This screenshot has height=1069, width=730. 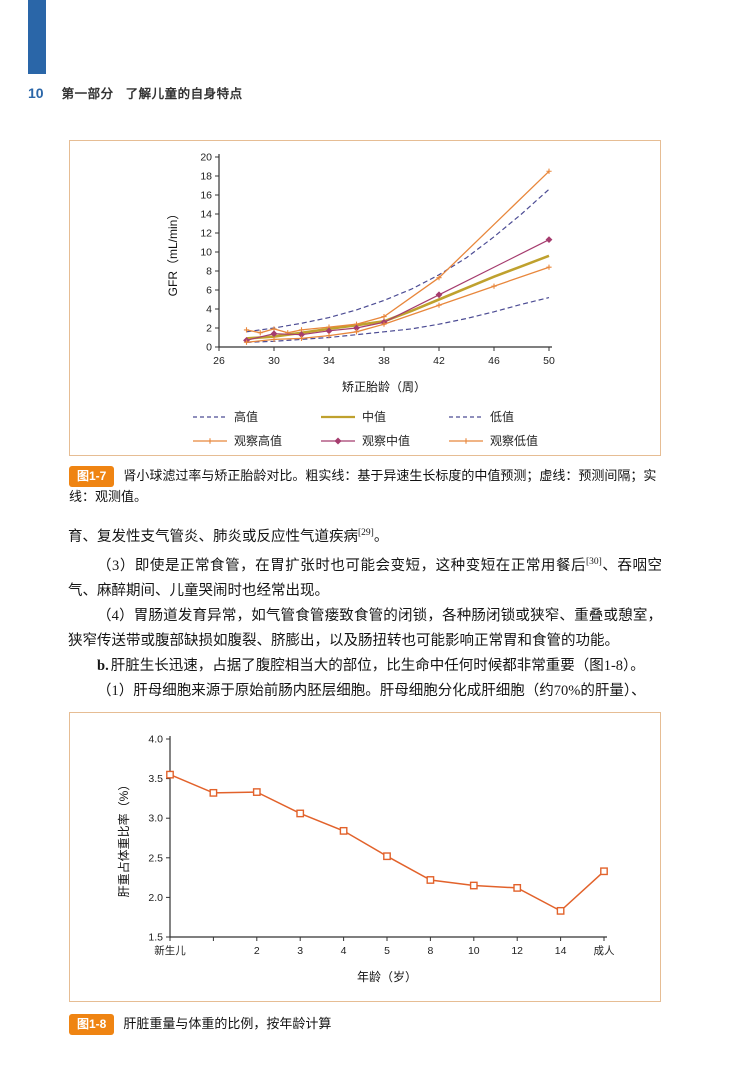 What do you see at coordinates (36, 93) in the screenshot?
I see `page-number: 10` at bounding box center [36, 93].